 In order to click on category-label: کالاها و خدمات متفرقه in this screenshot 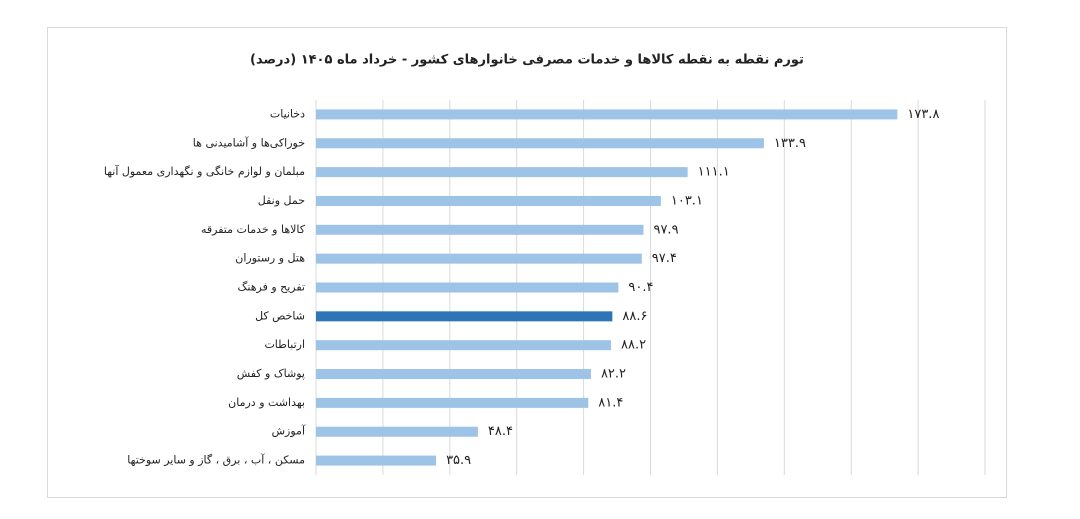, I will do `click(253, 229)`.